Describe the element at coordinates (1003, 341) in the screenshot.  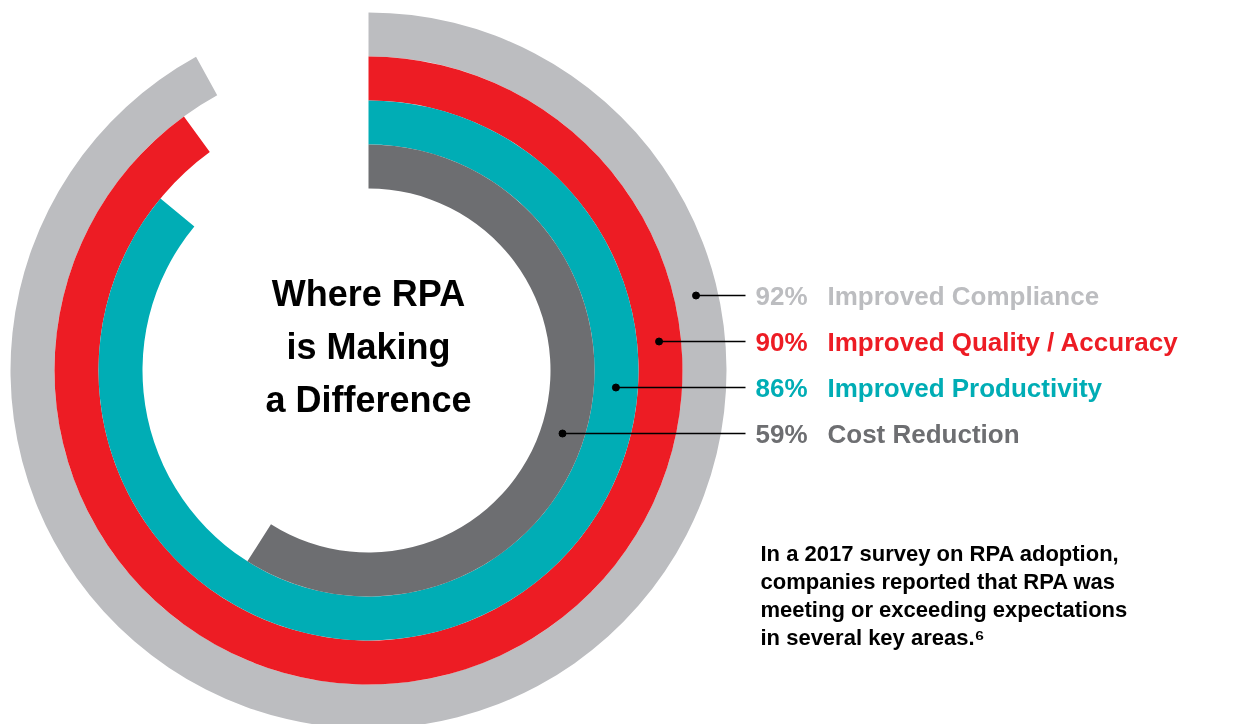
I see `category-label: Improved Quality / Accuracy` at that location.